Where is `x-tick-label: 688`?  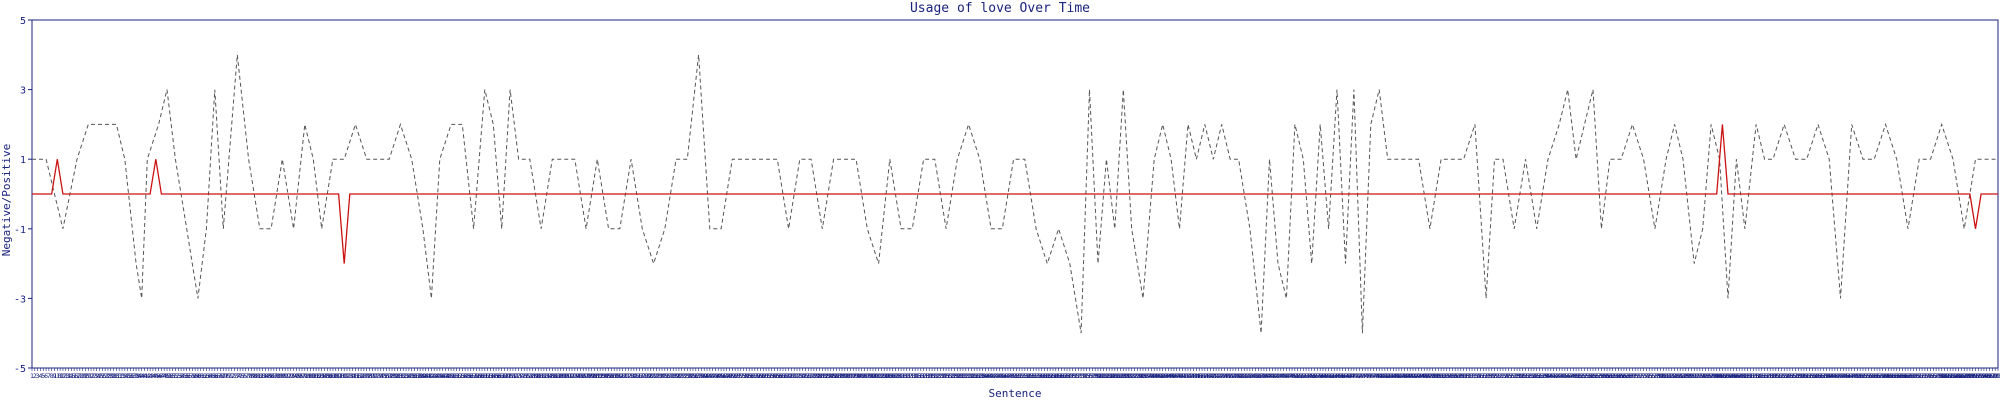 x-tick-label: 688 is located at coordinates (1964, 376).